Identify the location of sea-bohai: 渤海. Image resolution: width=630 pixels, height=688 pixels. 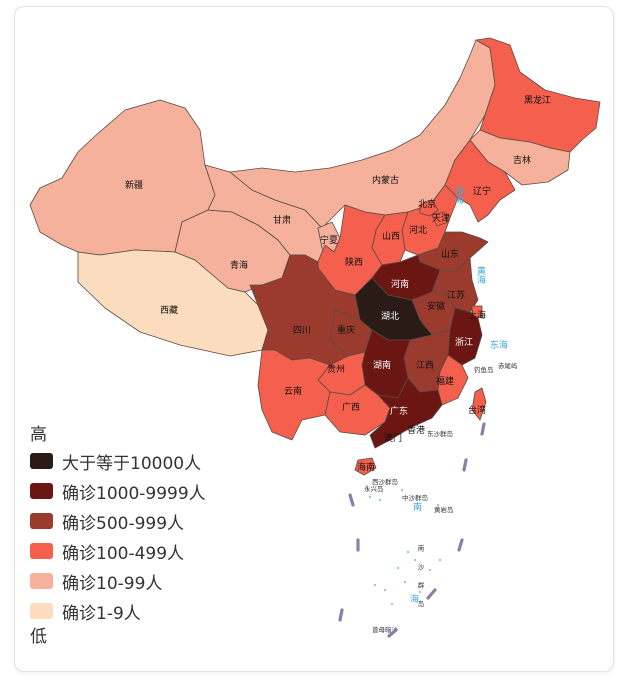
(458, 195).